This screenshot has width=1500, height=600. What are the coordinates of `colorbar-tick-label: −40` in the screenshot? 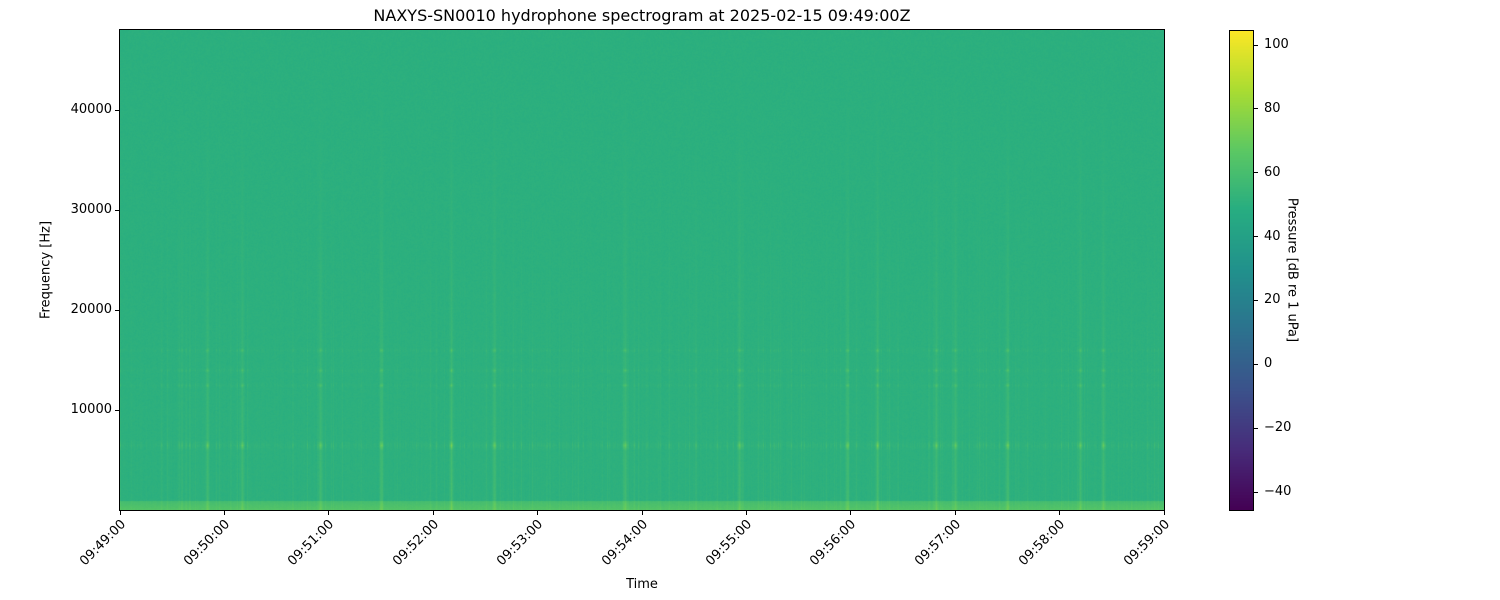 It's located at (1278, 492).